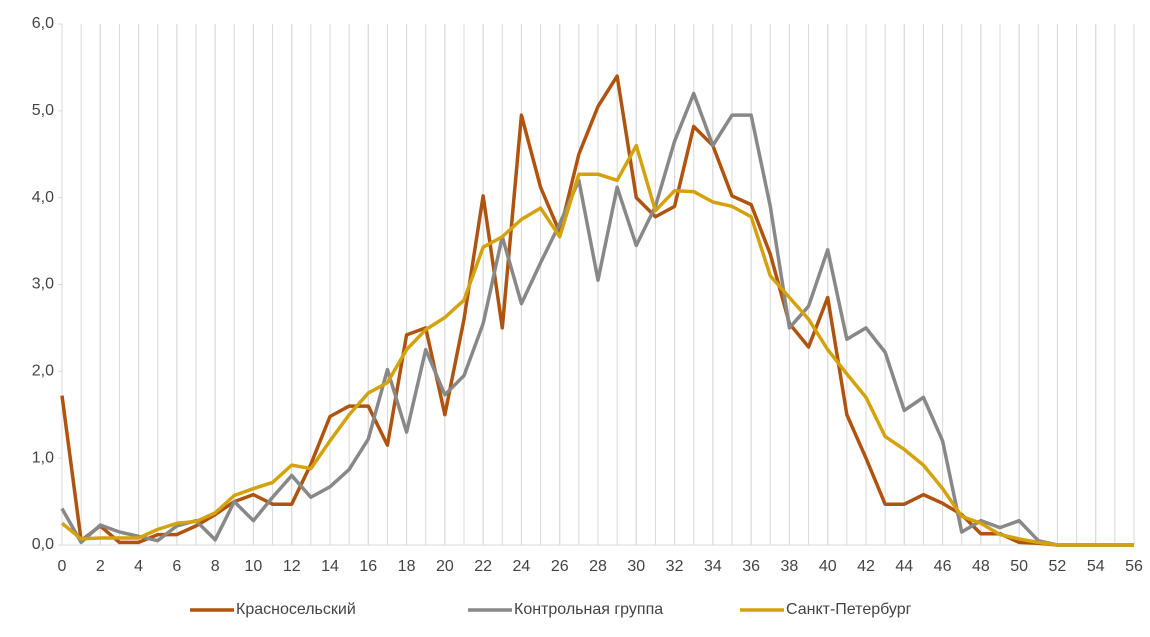  I want to click on x-tick-label: 36, so click(751, 566).